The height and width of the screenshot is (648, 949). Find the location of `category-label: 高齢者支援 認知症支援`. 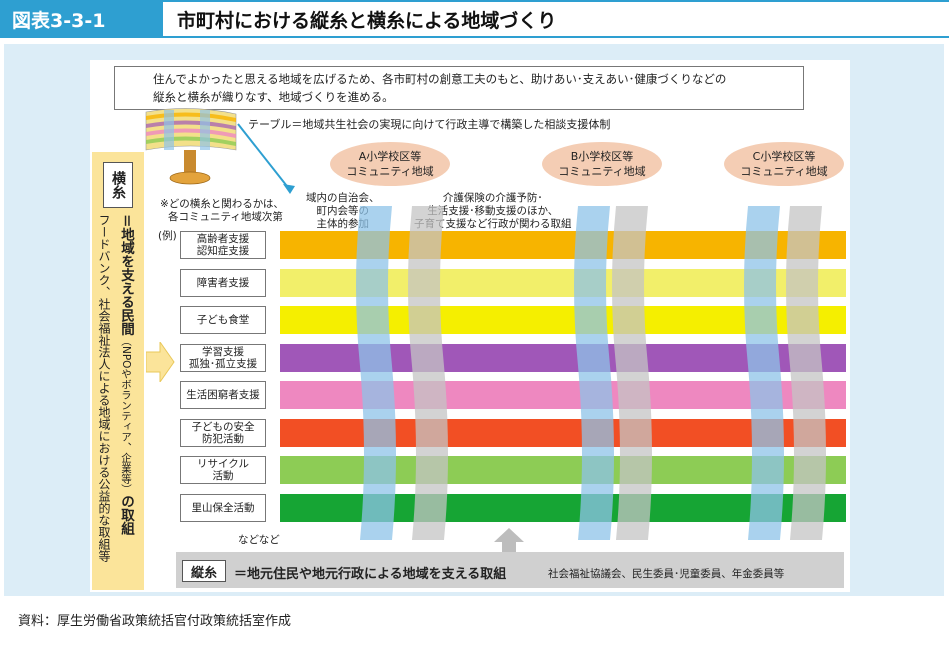

category-label: 高齢者支援 認知症支援 is located at coordinates (223, 245).